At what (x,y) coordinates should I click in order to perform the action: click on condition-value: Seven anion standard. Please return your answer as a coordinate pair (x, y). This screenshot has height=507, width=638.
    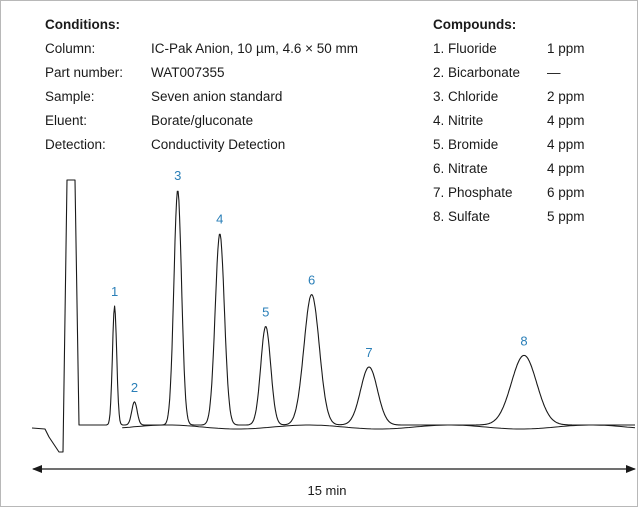
    Looking at the image, I should click on (217, 96).